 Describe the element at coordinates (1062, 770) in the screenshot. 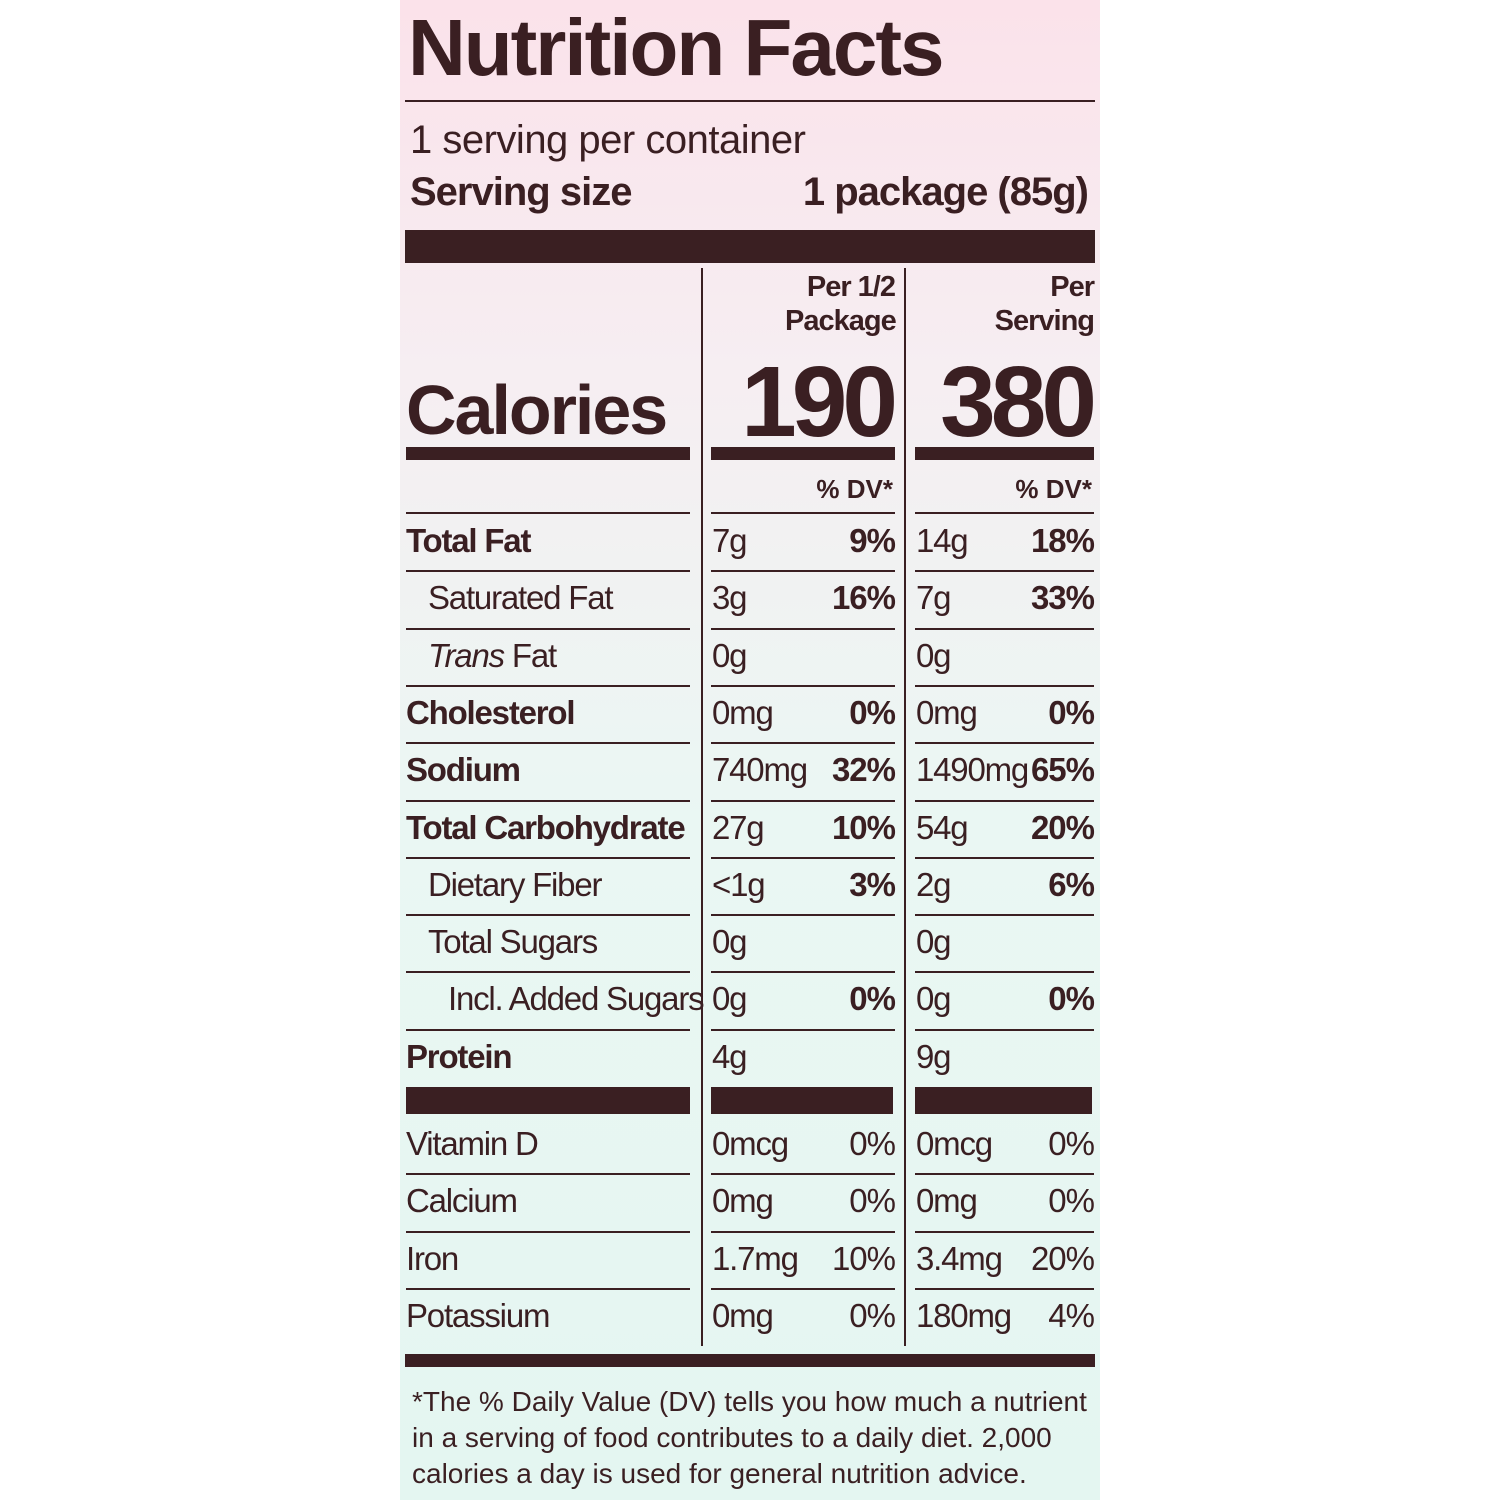

I see `daily-value: 65%` at that location.